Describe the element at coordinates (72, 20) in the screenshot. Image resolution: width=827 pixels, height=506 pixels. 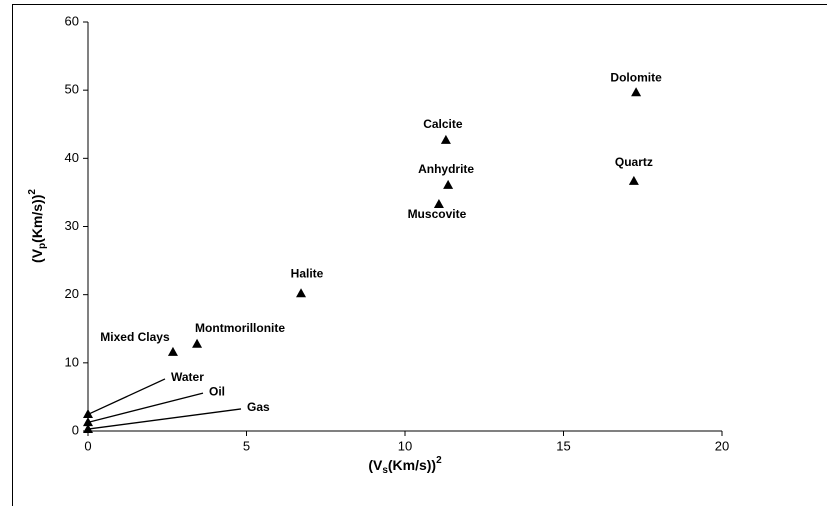
I see `y-tick-label: 60` at that location.